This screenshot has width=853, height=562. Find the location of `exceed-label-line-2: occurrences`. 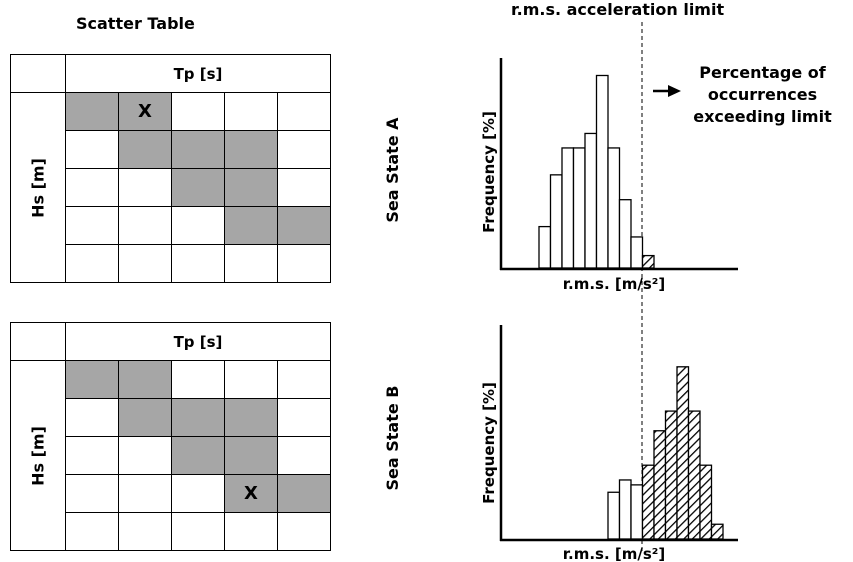

exceed-label-line-2: occurrences is located at coordinates (762, 94).